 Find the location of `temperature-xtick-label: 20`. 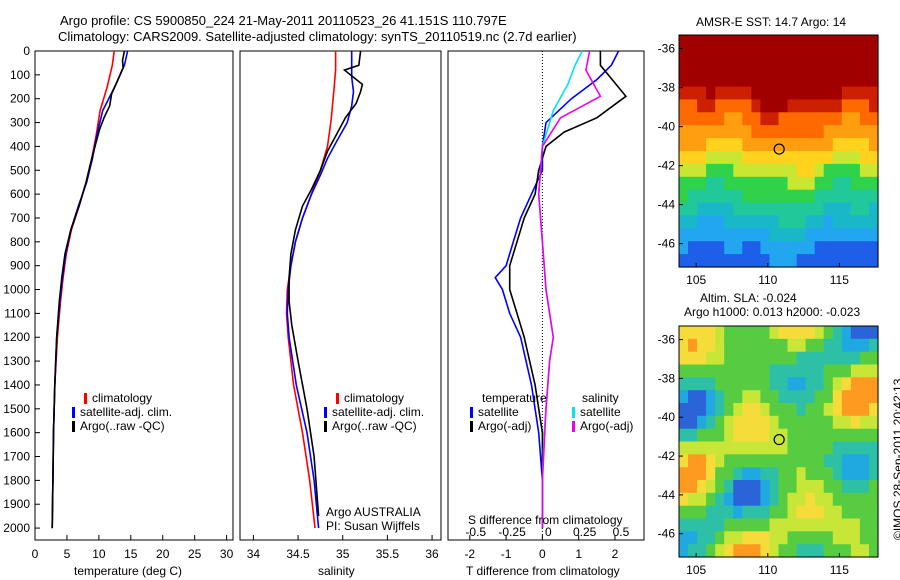

temperature-xtick-label: 20 is located at coordinates (163, 554).